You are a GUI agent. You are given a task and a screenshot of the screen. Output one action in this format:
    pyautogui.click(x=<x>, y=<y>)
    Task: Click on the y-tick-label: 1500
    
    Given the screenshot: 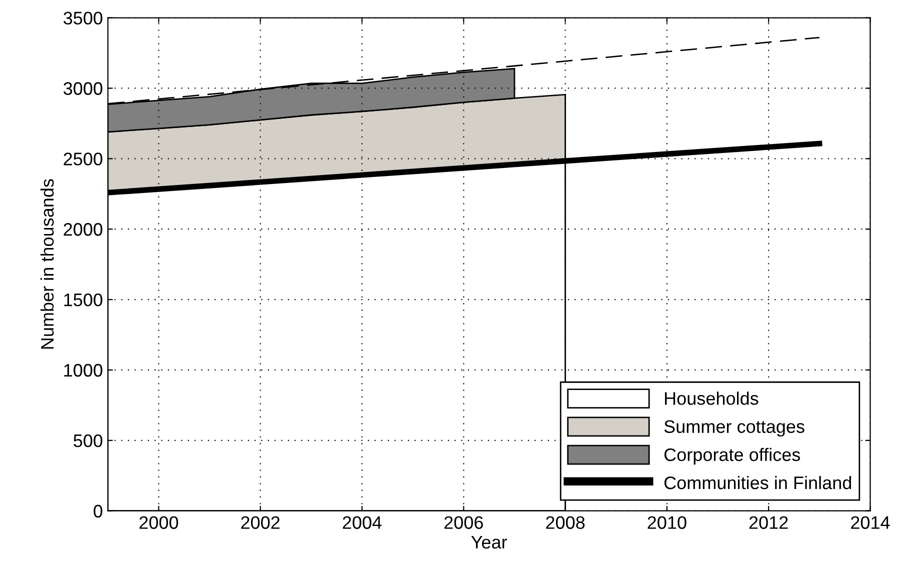 What is the action you would take?
    pyautogui.click(x=83, y=299)
    